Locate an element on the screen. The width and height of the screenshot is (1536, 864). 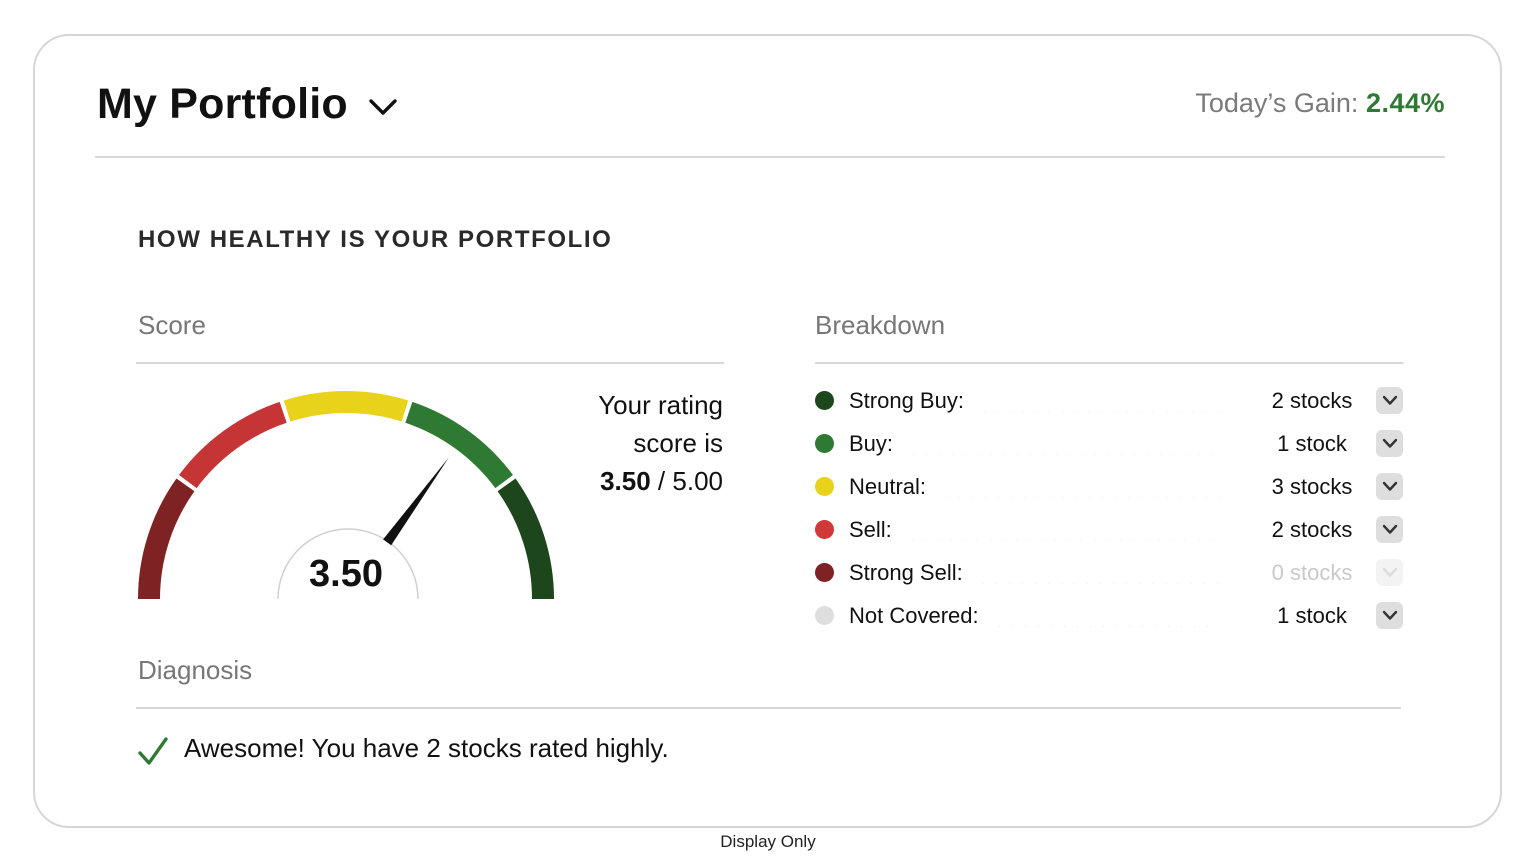
checkmark-icon is located at coordinates (153, 751).